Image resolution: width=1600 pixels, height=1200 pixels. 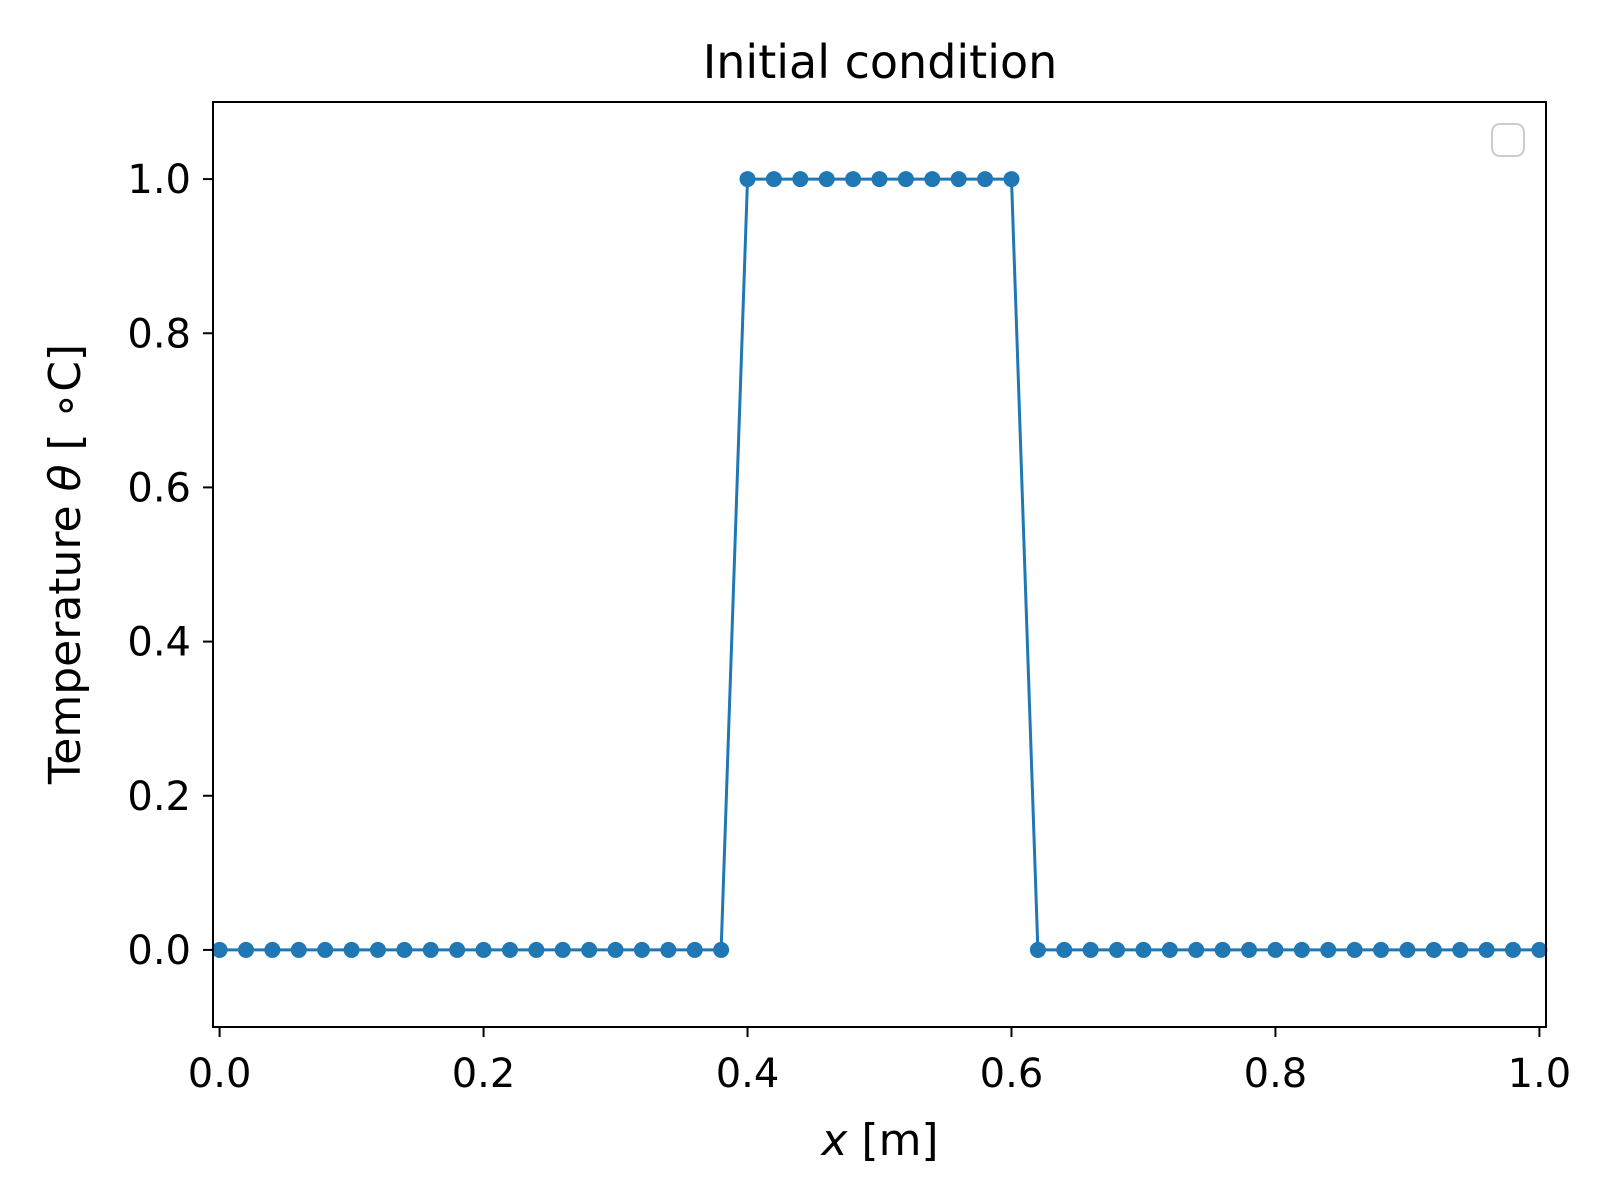 I want to click on x-axis-variable: x, so click(x=833, y=1140).